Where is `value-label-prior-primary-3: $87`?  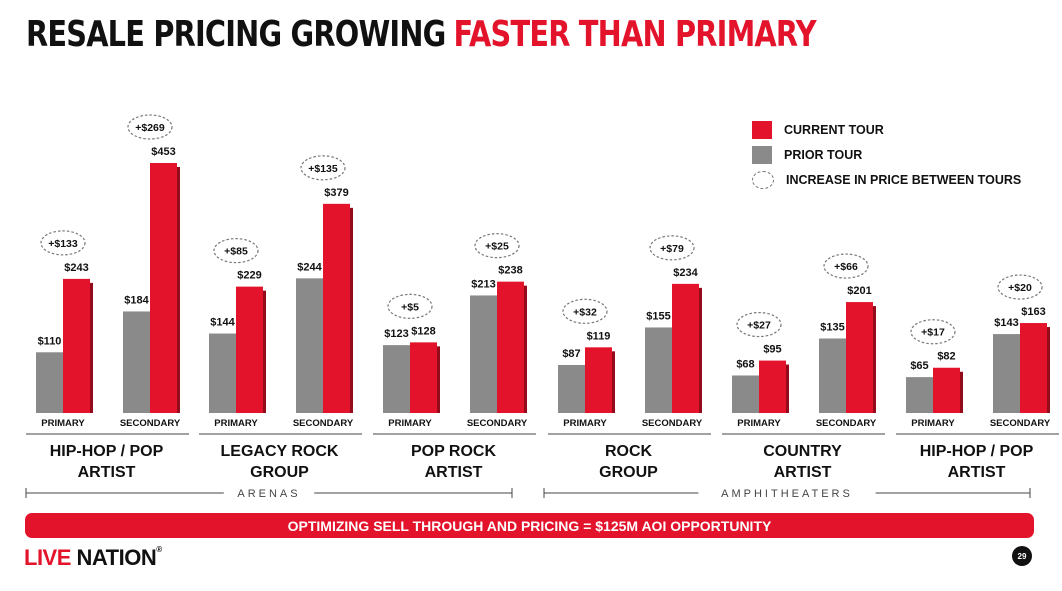 value-label-prior-primary-3: $87 is located at coordinates (571, 354).